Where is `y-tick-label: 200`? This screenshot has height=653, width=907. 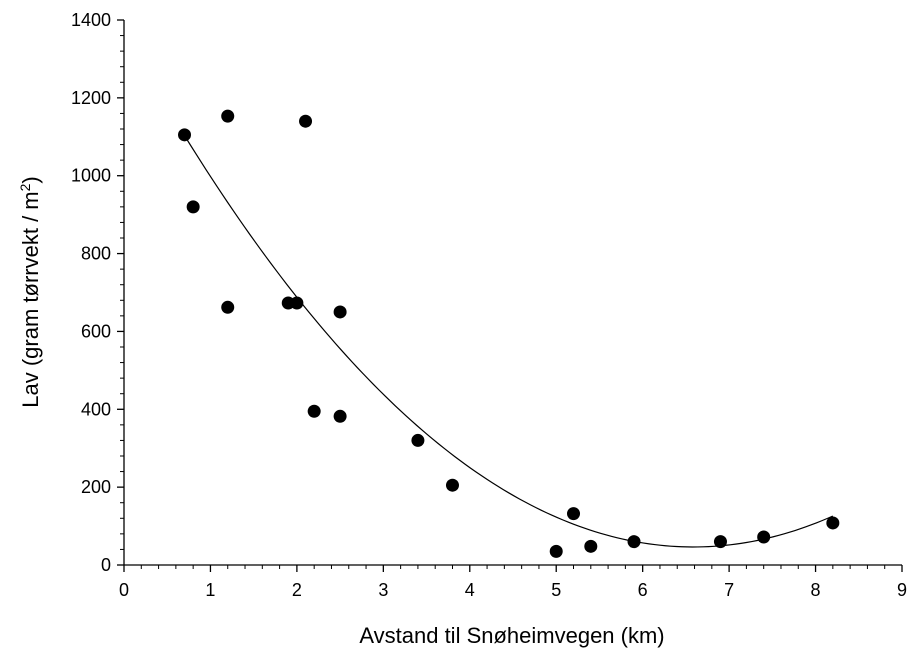 y-tick-label: 200 is located at coordinates (96, 487).